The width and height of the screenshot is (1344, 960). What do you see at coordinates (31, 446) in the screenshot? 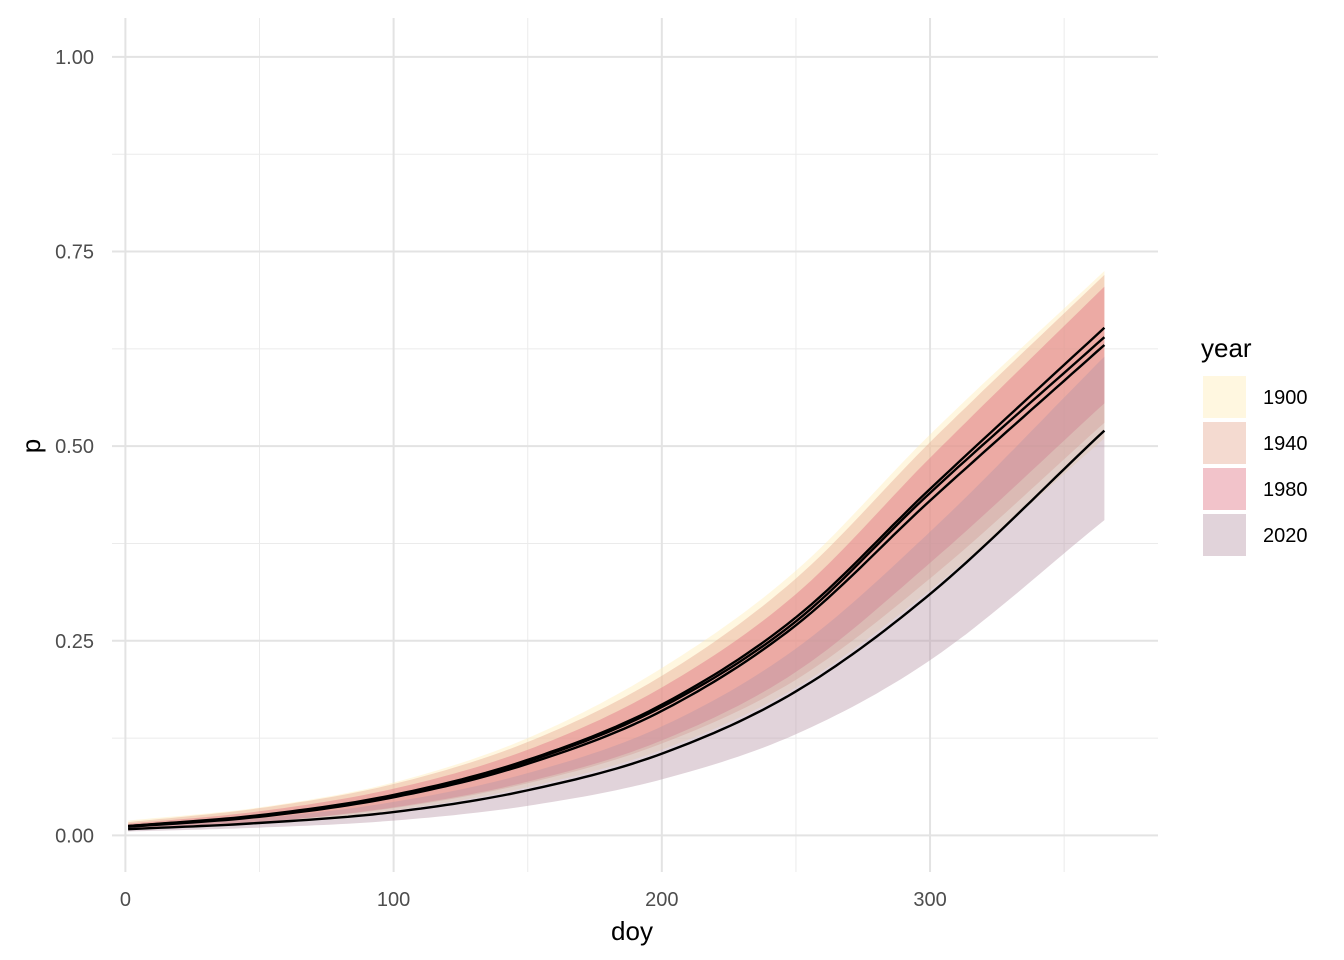
I see `y-axis-title: p` at bounding box center [31, 446].